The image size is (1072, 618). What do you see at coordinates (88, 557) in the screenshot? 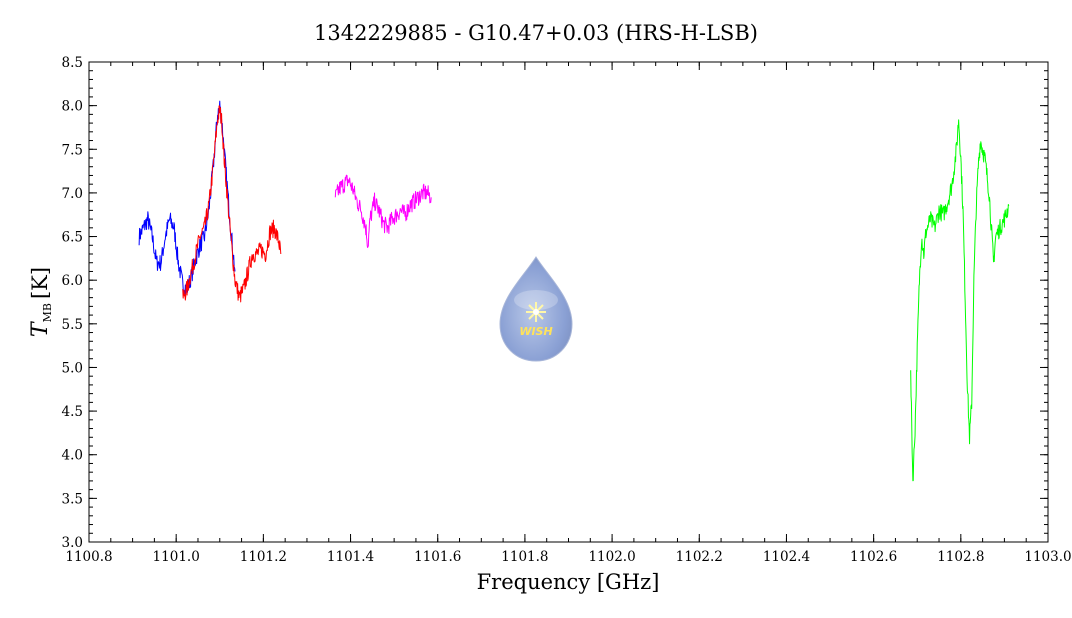
I see `x-tick-label: 1100.8` at bounding box center [88, 557].